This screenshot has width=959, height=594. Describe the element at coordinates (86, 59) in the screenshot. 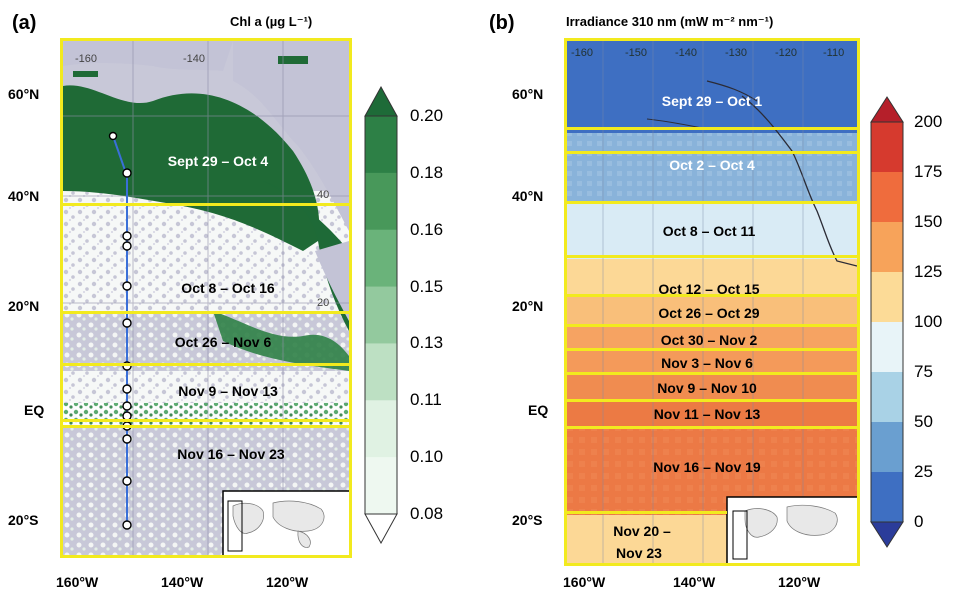

I see `chl-inner-label: -160` at that location.